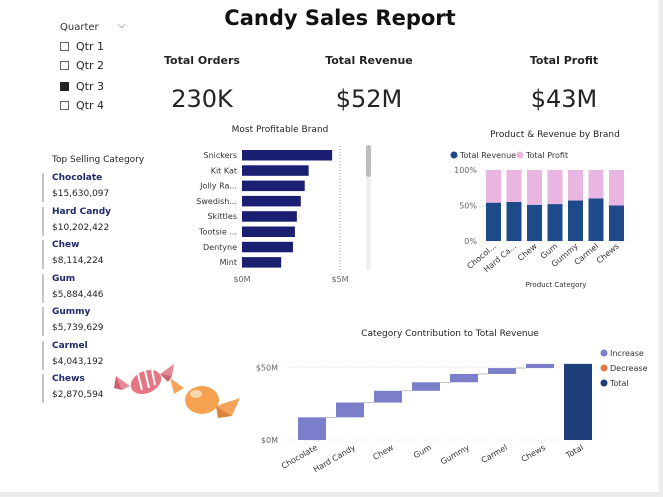  I want to click on candy-illustration, so click(177, 391).